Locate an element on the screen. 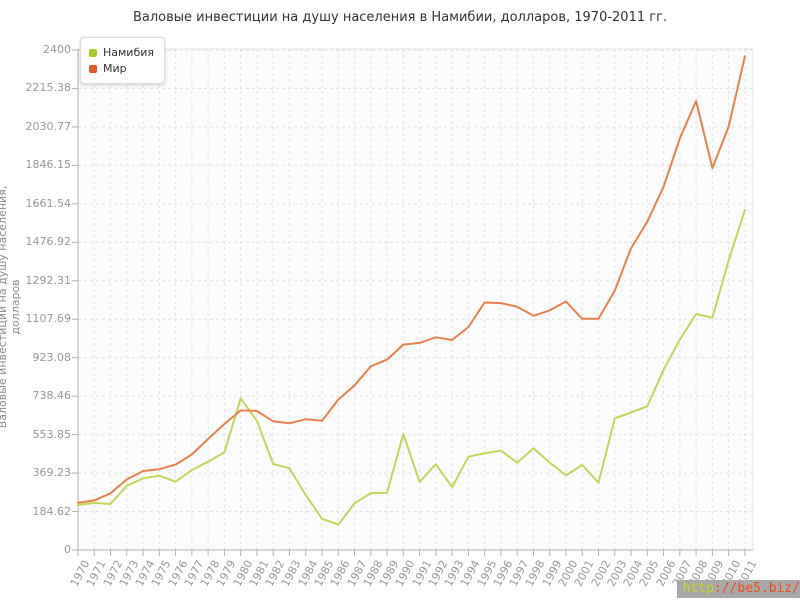 The width and height of the screenshot is (800, 600). y-axis-label: 1292.31 is located at coordinates (48, 280).